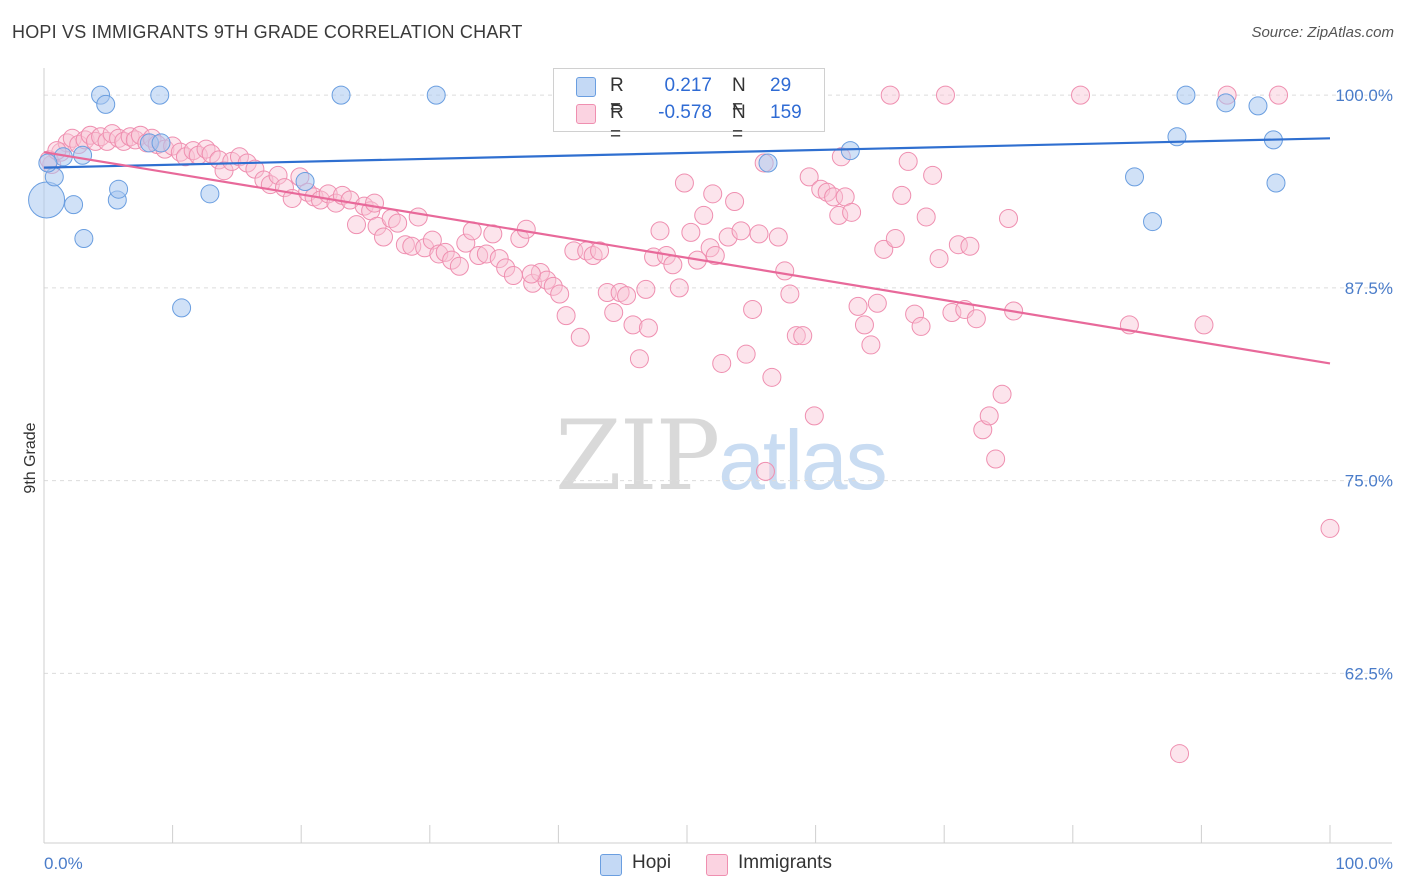 Image resolution: width=1406 pixels, height=892 pixels. I want to click on bottom-immigrants-swatch, so click(717, 865).